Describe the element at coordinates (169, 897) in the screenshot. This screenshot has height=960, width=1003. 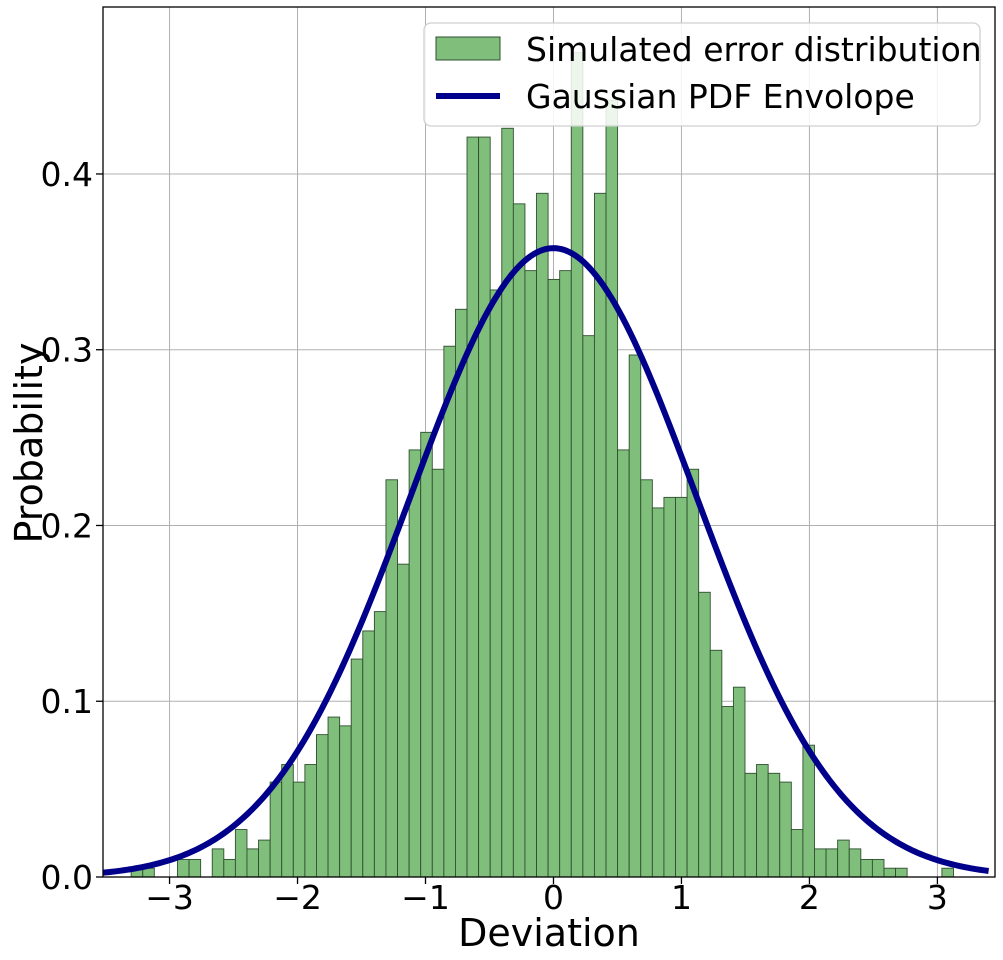
I see `x-tick-label: −3` at that location.